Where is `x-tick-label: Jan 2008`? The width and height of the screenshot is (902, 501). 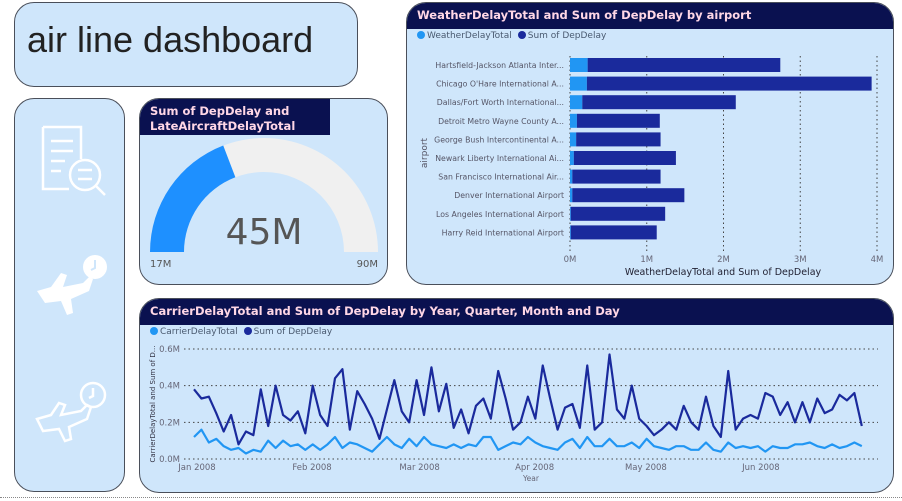
x-tick-label: Jan 2008 is located at coordinates (196, 468).